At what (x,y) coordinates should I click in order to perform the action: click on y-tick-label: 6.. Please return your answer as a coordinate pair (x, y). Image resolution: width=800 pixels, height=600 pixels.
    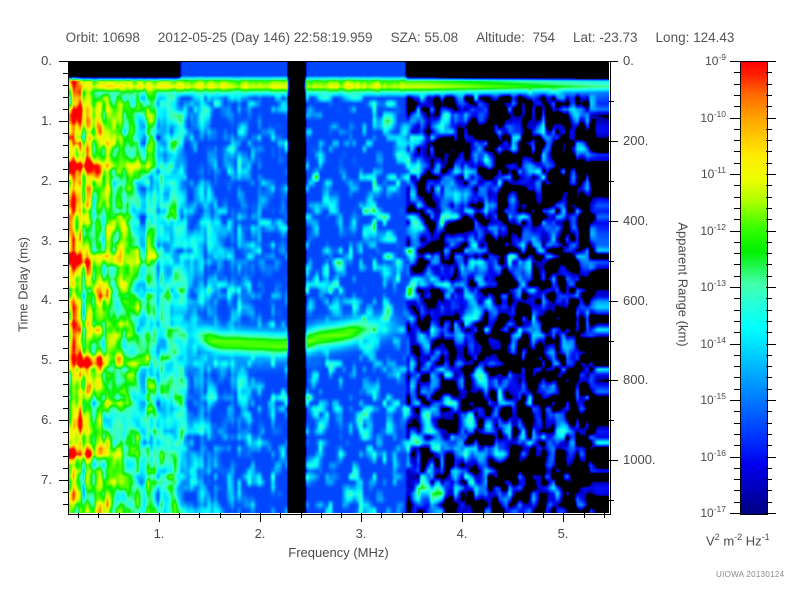
    Looking at the image, I should click on (46, 419).